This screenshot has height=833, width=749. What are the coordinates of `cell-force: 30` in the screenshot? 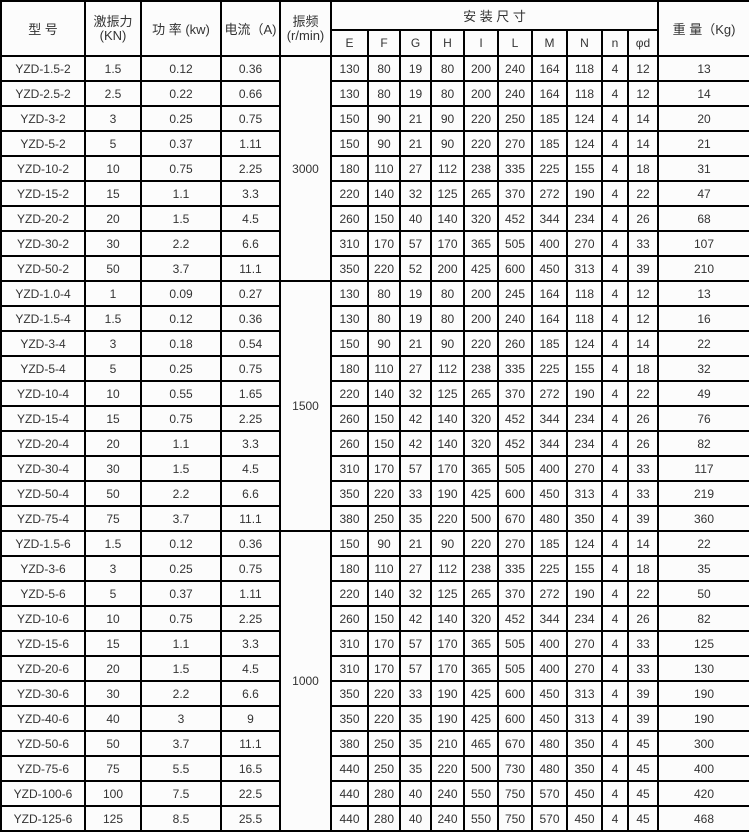 It's located at (113, 693).